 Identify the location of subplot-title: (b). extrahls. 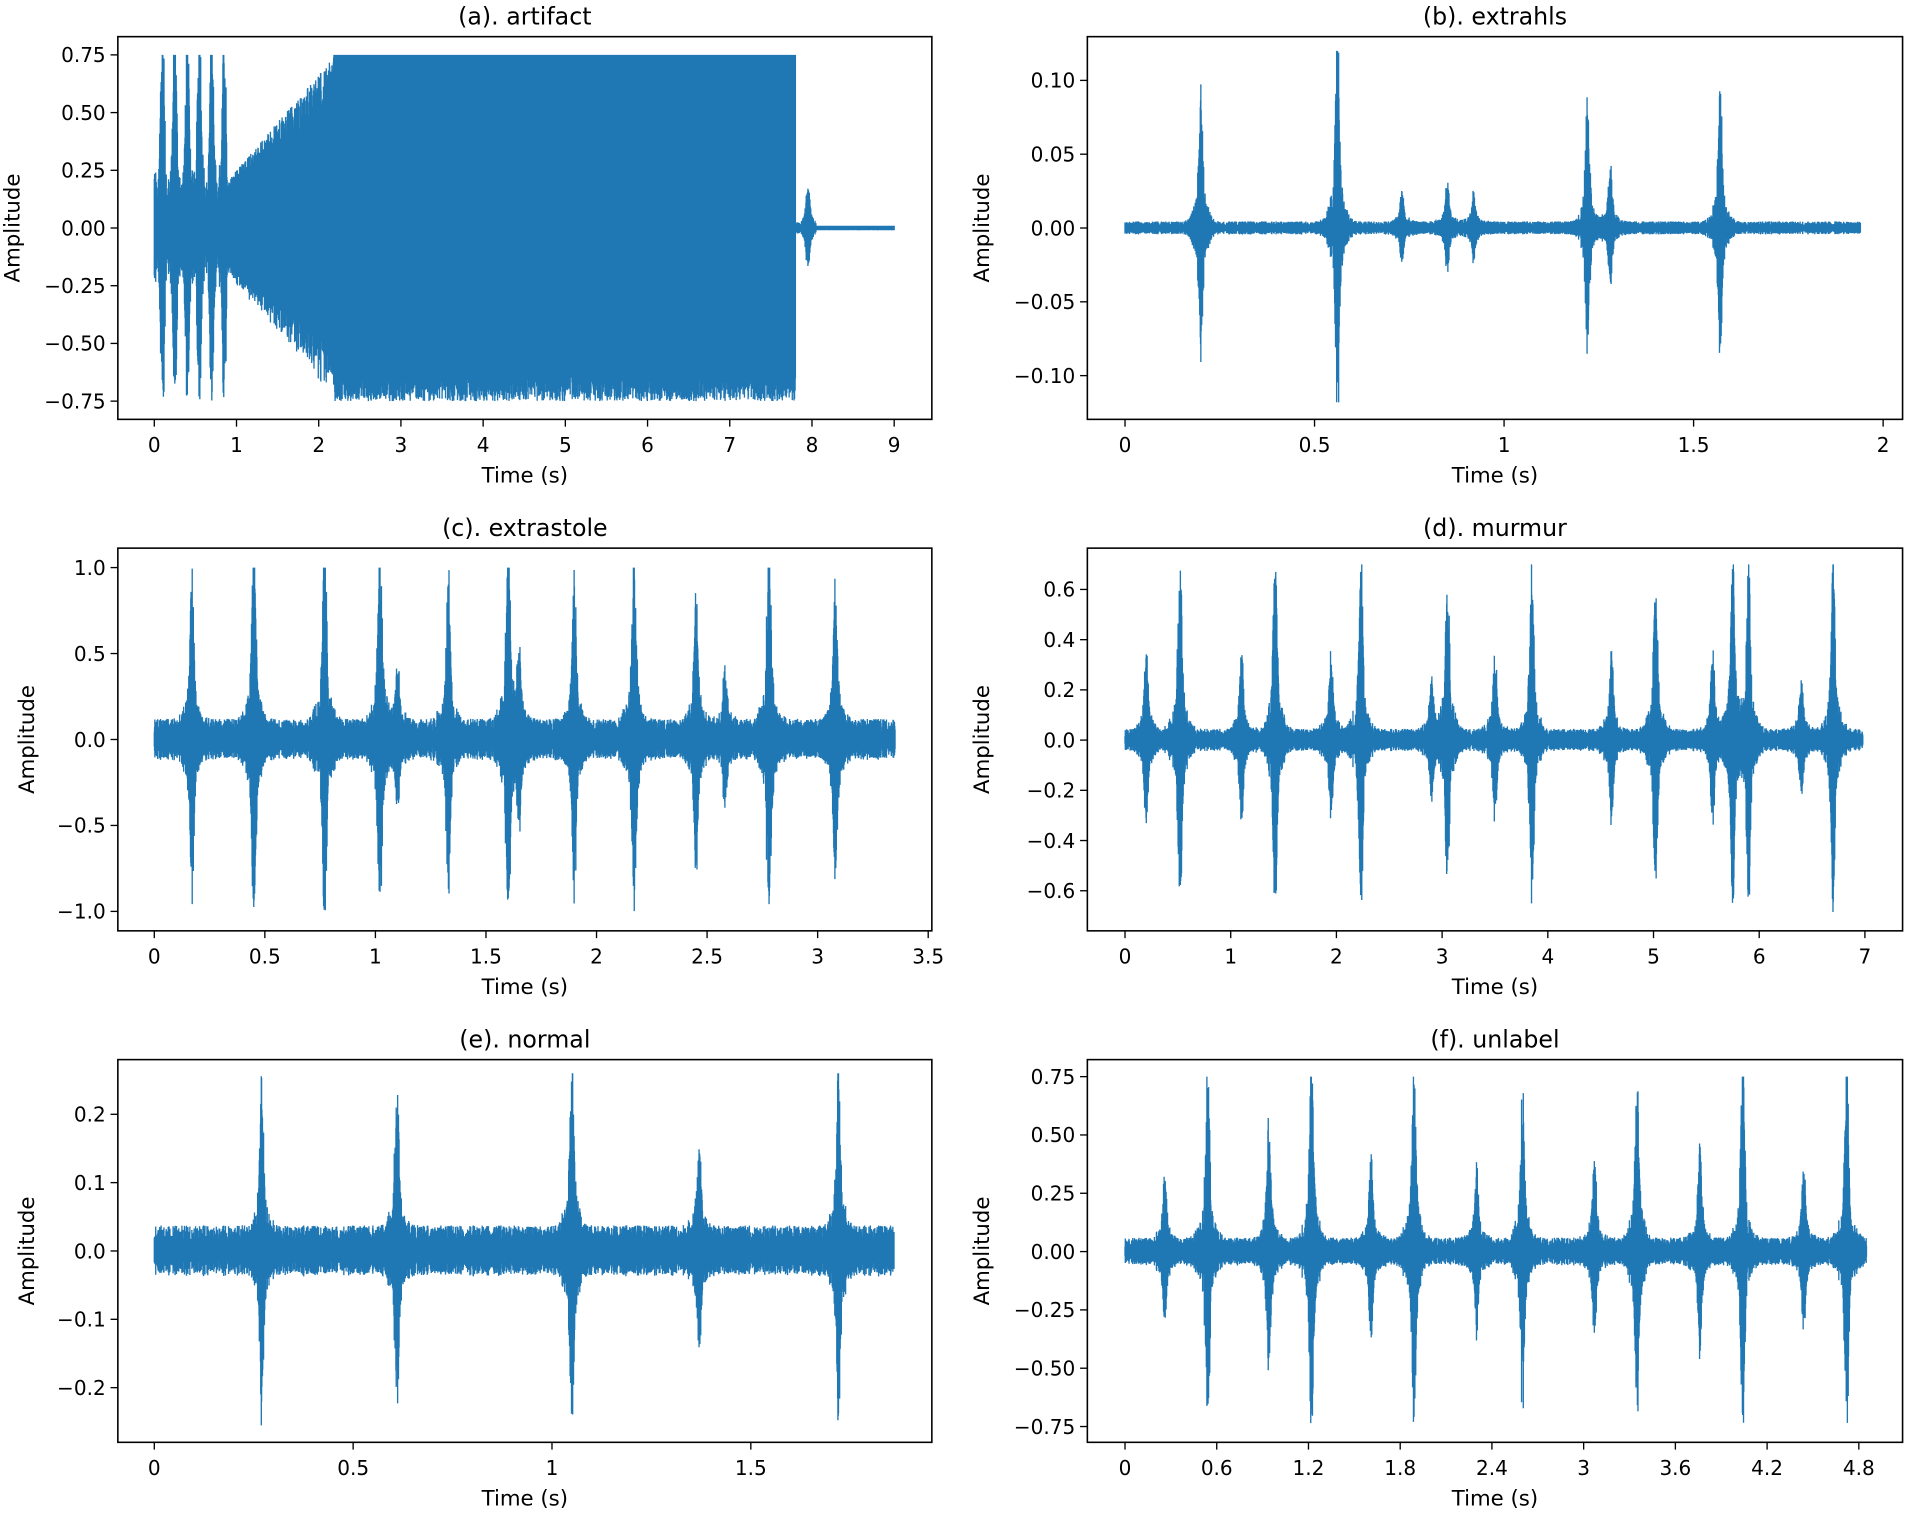
(1495, 17).